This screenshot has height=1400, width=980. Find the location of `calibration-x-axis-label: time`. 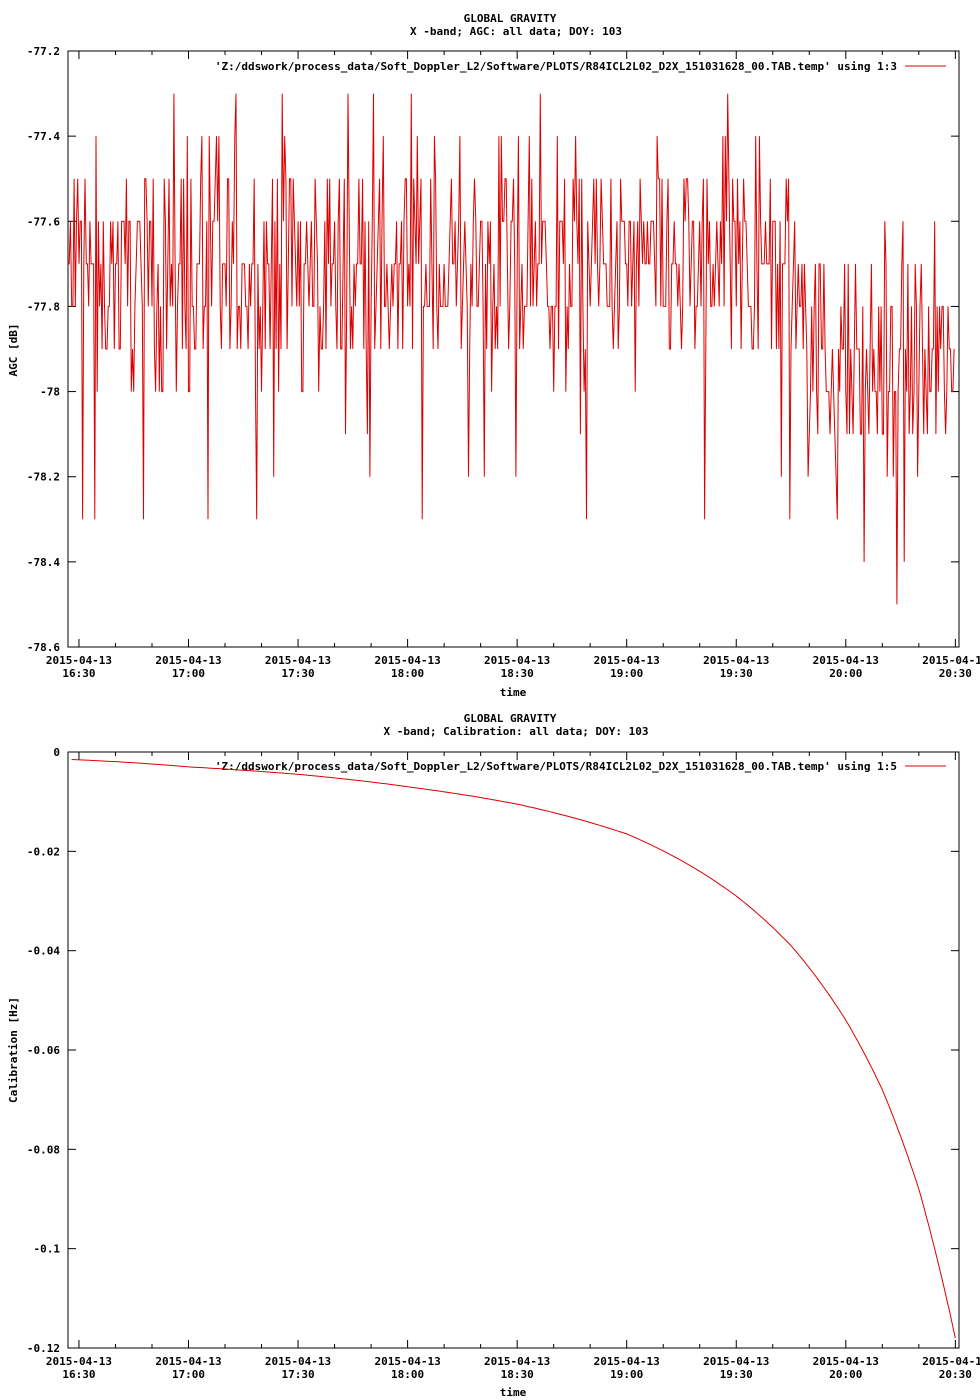

calibration-x-axis-label: time is located at coordinates (513, 1392).